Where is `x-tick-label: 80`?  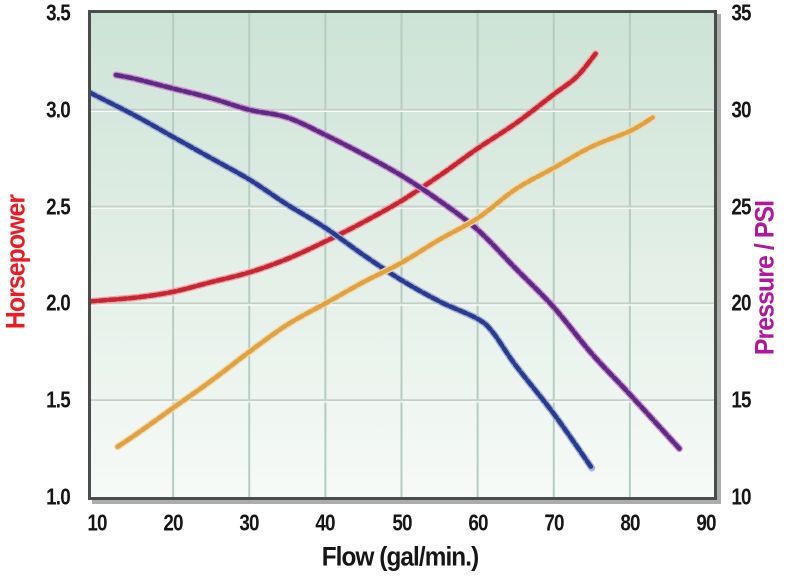 x-tick-label: 80 is located at coordinates (630, 522).